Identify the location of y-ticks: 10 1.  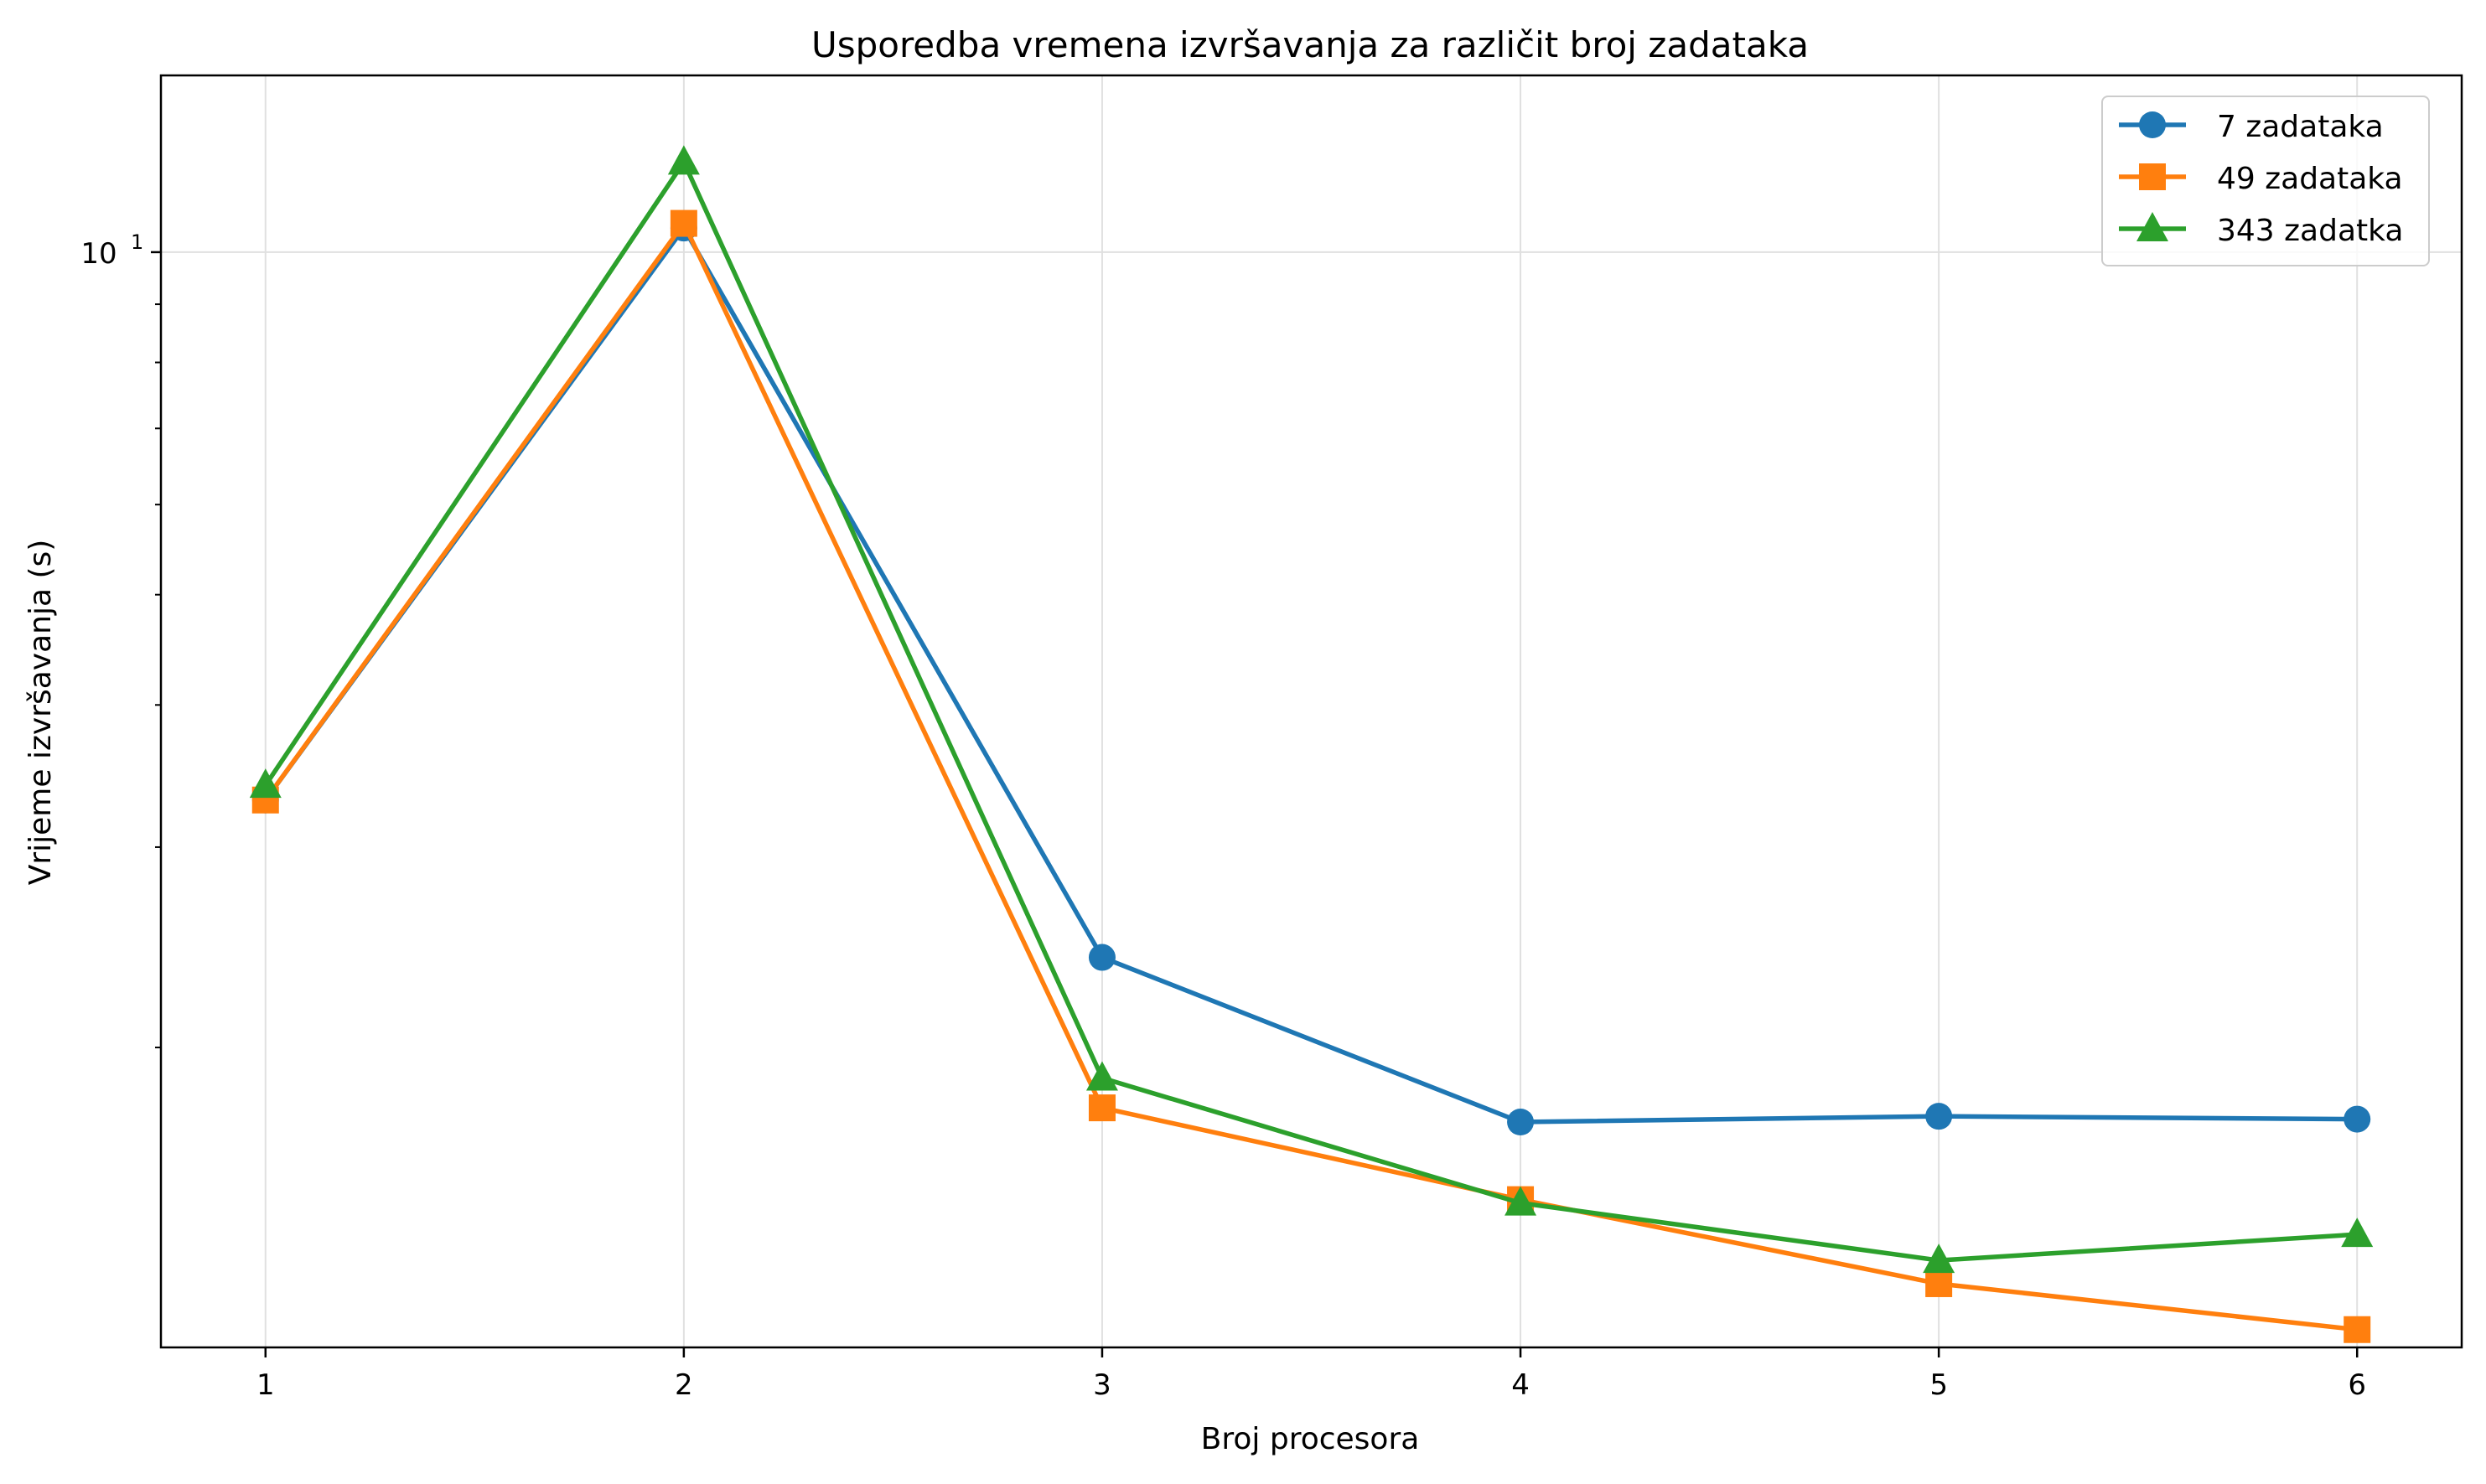
(121, 250).